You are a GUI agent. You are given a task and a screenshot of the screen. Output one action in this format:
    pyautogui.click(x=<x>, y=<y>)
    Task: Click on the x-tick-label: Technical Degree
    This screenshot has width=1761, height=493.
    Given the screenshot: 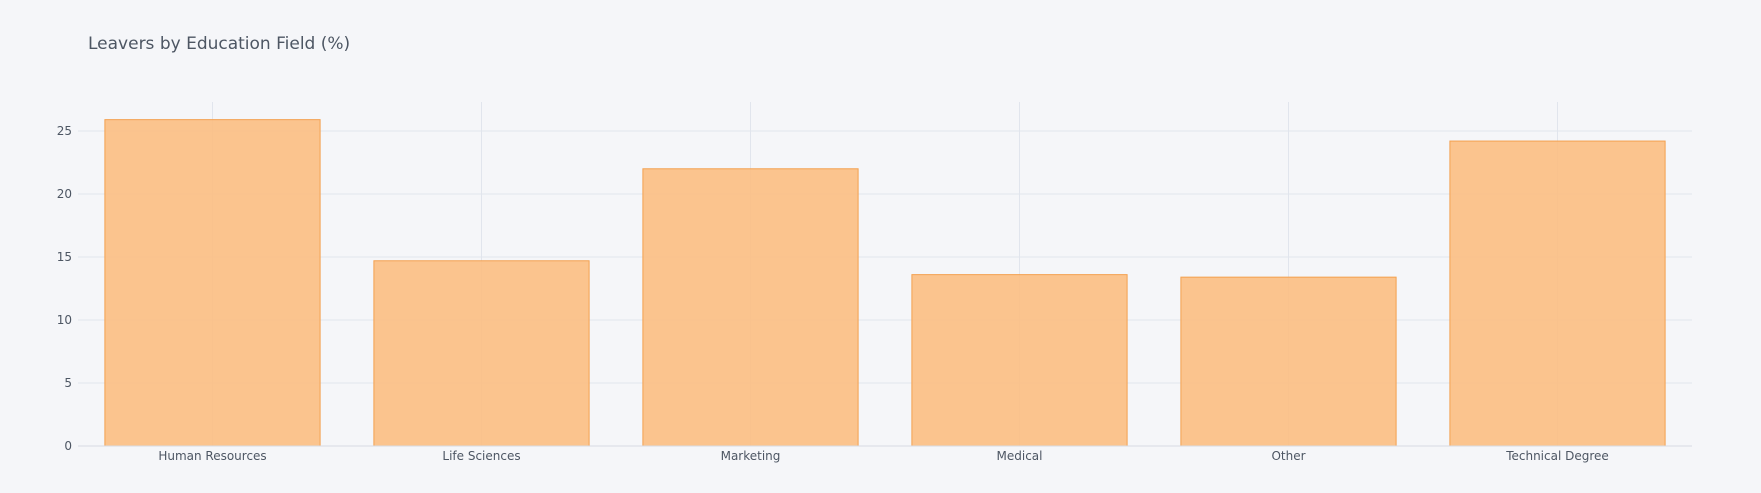 What is the action you would take?
    pyautogui.click(x=1557, y=456)
    